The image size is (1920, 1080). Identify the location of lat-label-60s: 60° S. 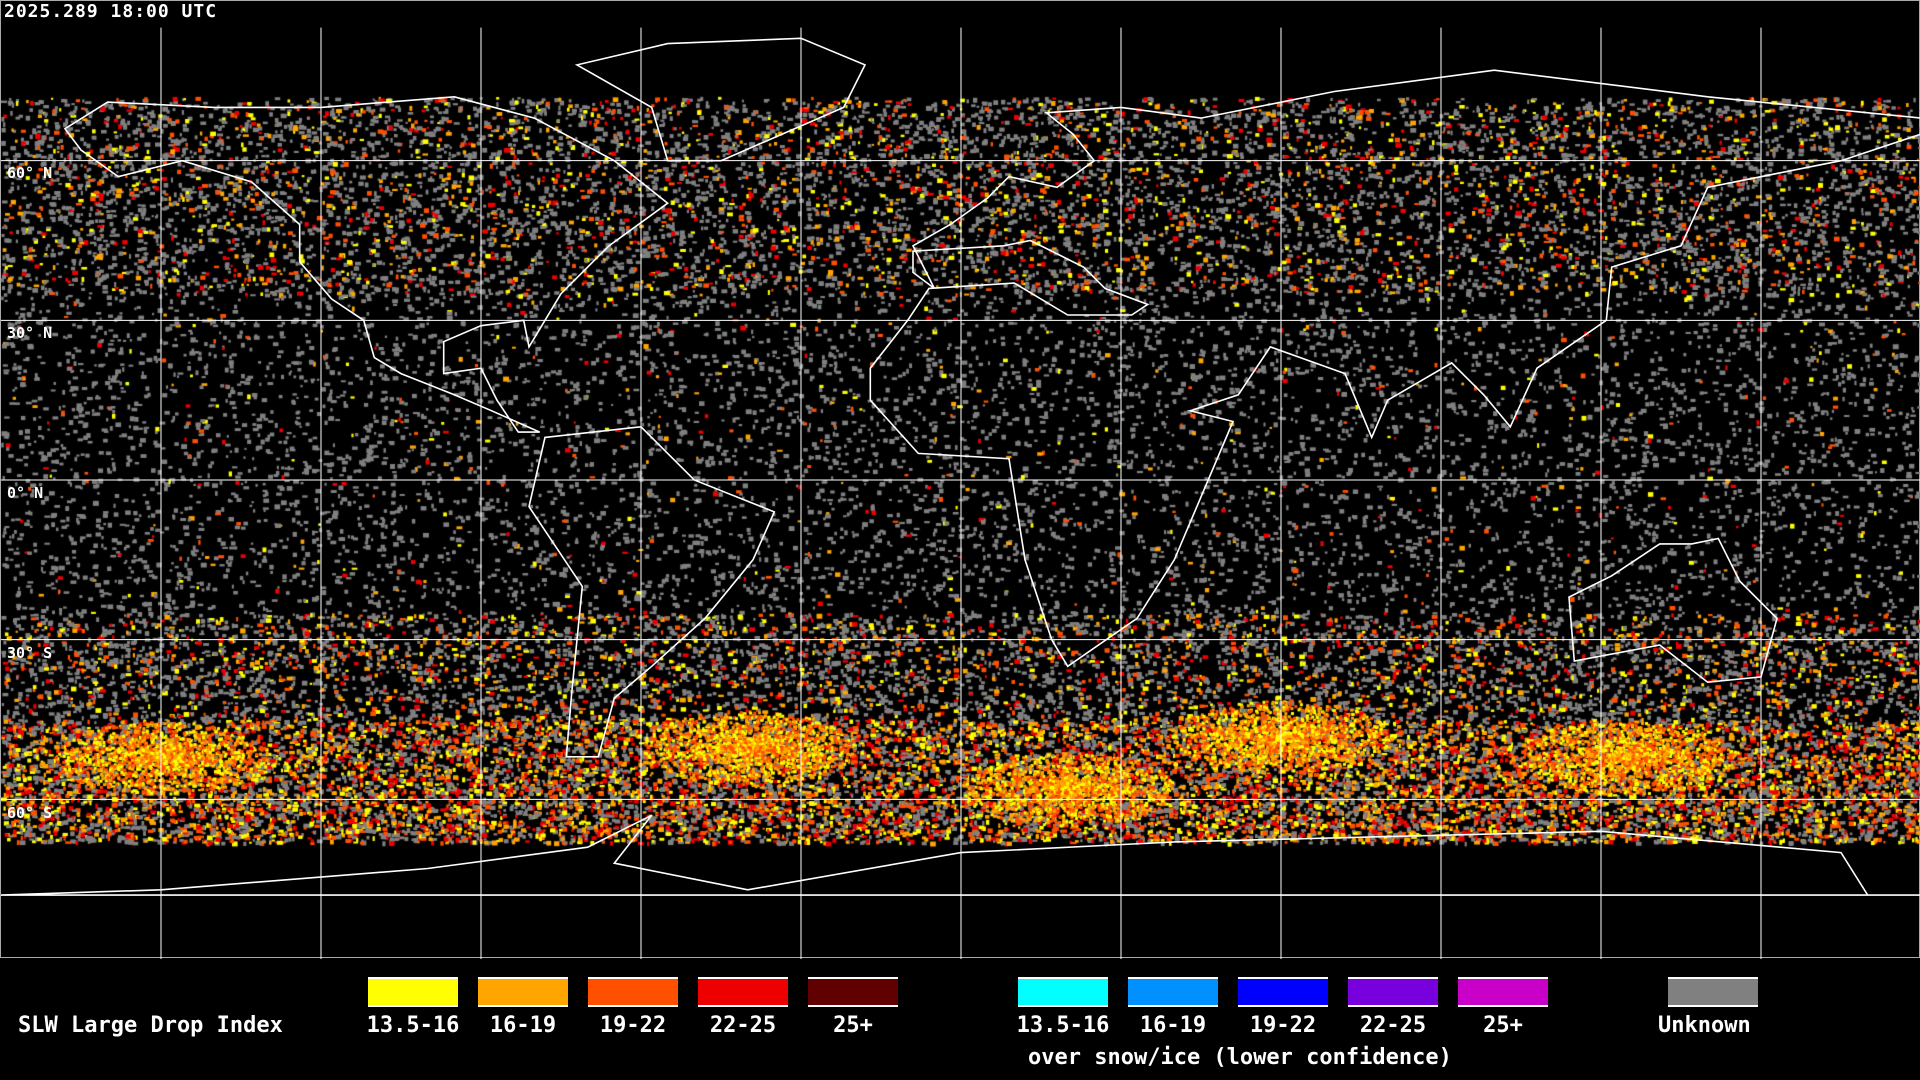
(30, 813).